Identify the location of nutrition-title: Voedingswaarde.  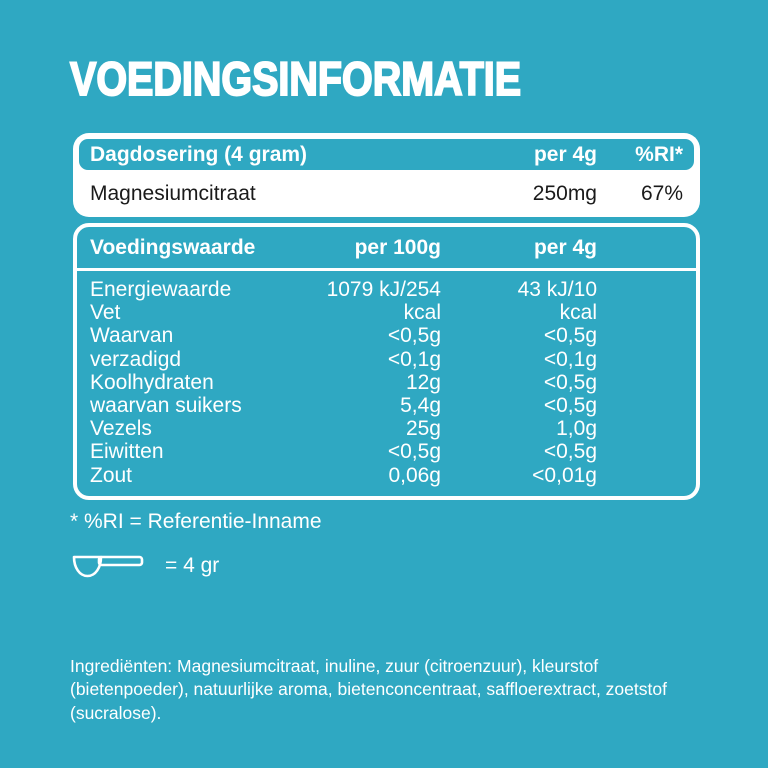
(173, 247).